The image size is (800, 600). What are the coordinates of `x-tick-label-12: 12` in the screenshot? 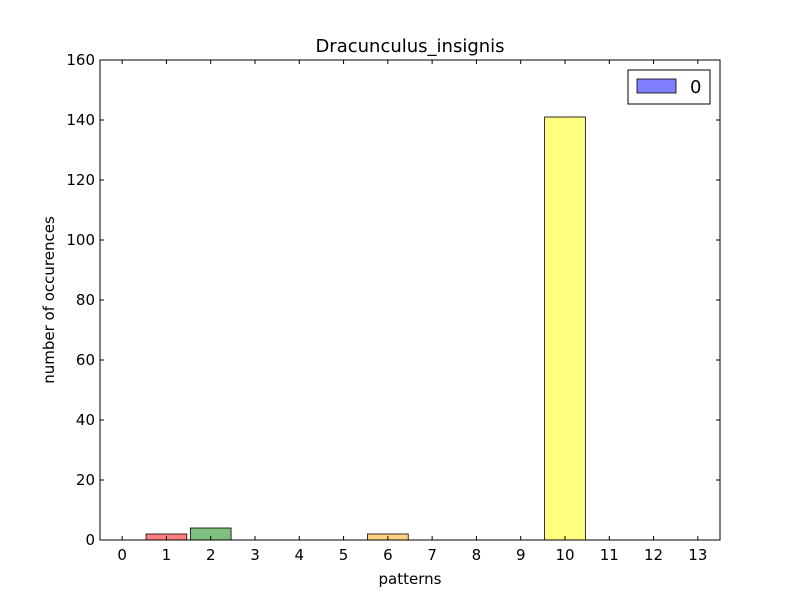 It's located at (653, 555).